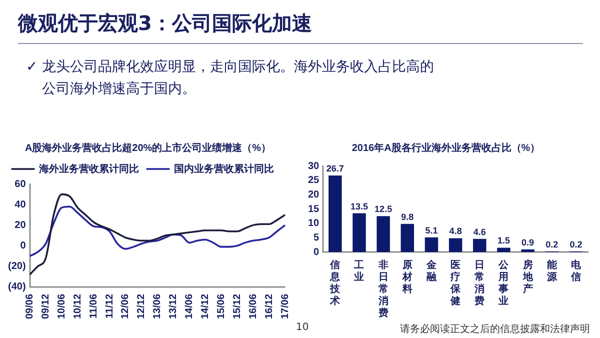 The height and width of the screenshot is (338, 600). What do you see at coordinates (431, 230) in the screenshot?
I see `data-label: 5.1` at bounding box center [431, 230].